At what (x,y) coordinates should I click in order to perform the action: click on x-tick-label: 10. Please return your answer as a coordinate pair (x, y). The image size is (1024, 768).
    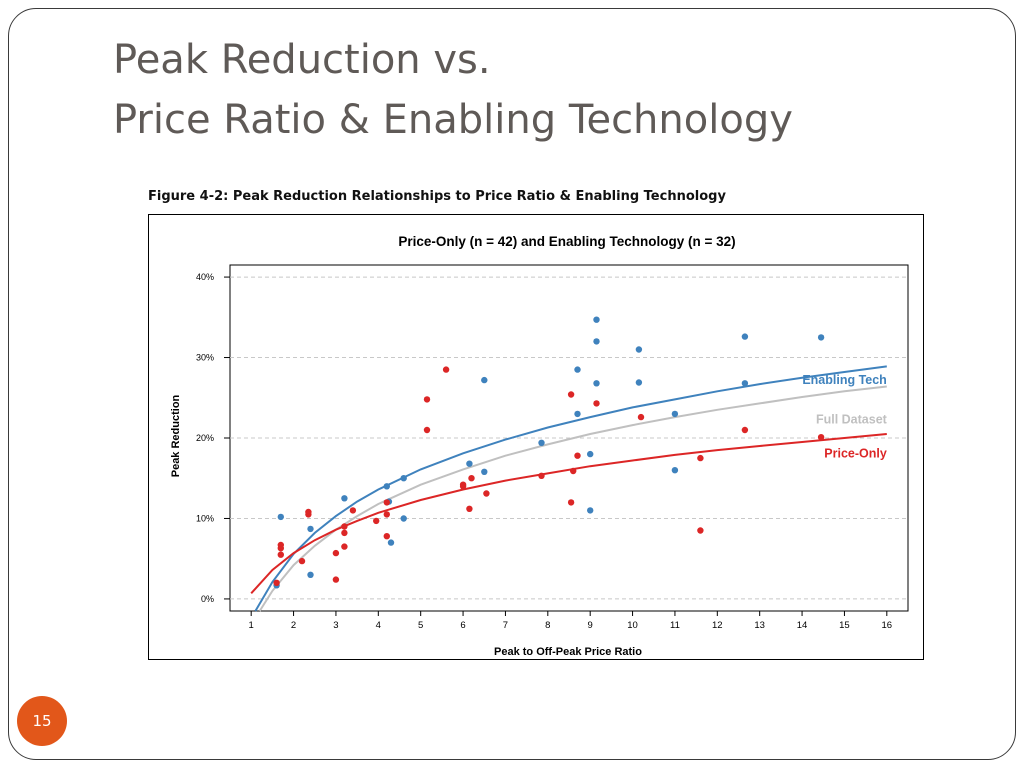
    Looking at the image, I should click on (632, 625).